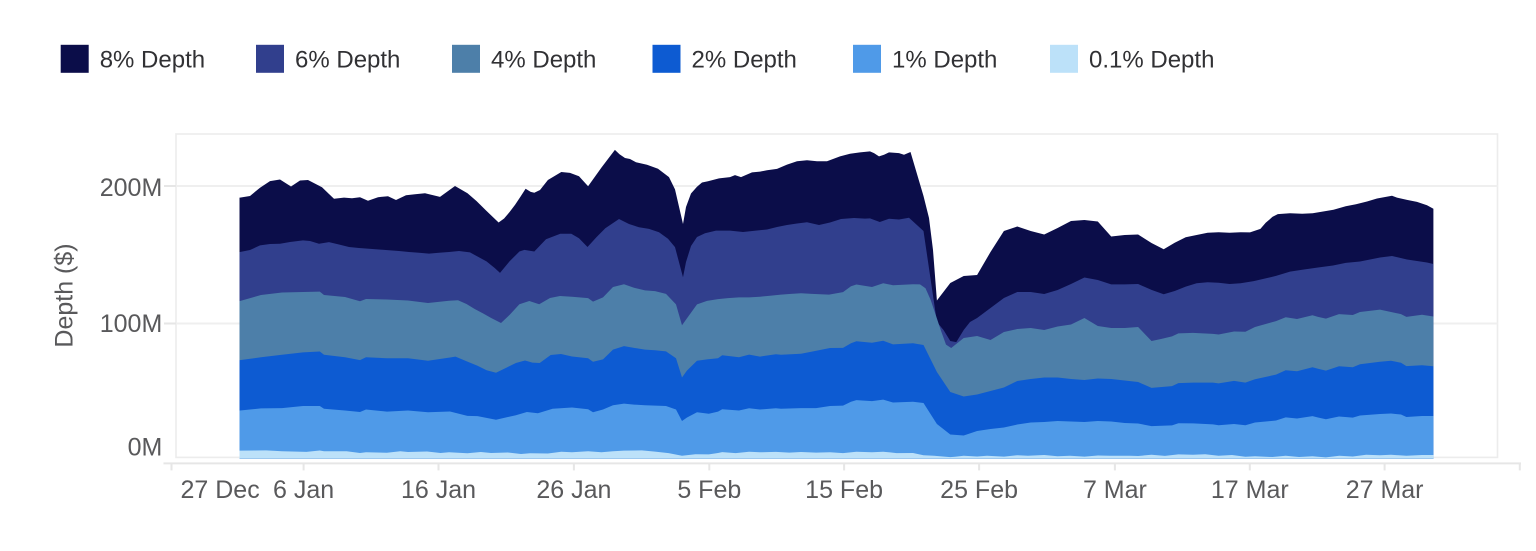  Describe the element at coordinates (744, 59) in the screenshot. I see `svg-text: 2% Depth` at that location.